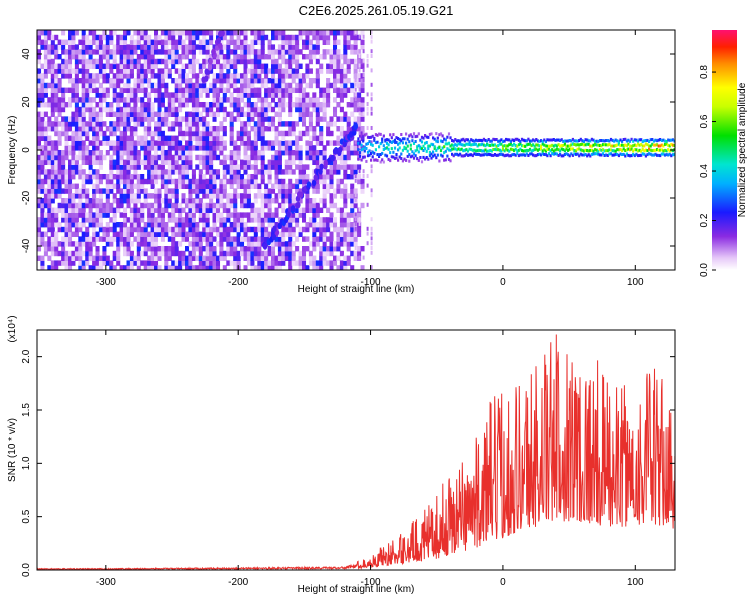  I want to click on heatmap-streak-cell, so click(274, 228).